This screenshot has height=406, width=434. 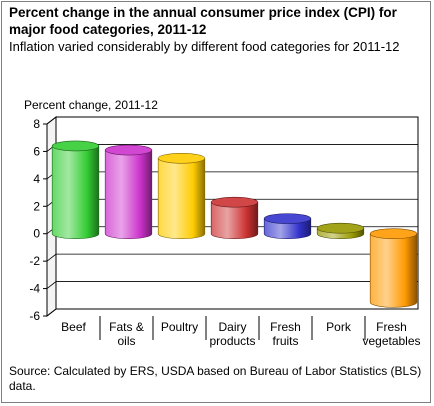 What do you see at coordinates (232, 341) in the screenshot?
I see `x-tick-label: products` at bounding box center [232, 341].